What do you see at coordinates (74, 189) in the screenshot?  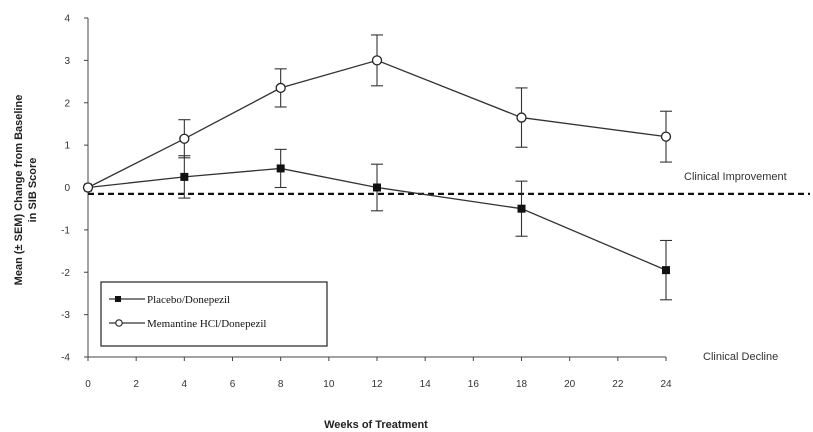 I see `y-ticks: -4 -3 -2 -1 0 1 2 3 4` at bounding box center [74, 189].